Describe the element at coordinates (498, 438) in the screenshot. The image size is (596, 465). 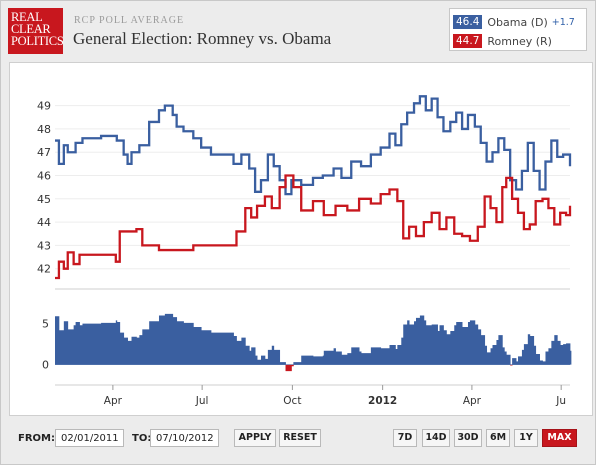
I see `range-6m-button: 6M` at that location.